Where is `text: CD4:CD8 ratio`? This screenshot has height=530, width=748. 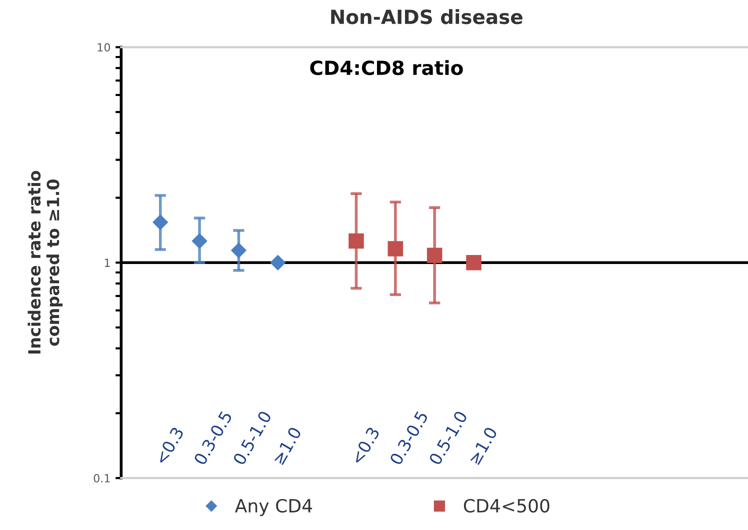 text: CD4:CD8 ratio is located at coordinates (386, 68).